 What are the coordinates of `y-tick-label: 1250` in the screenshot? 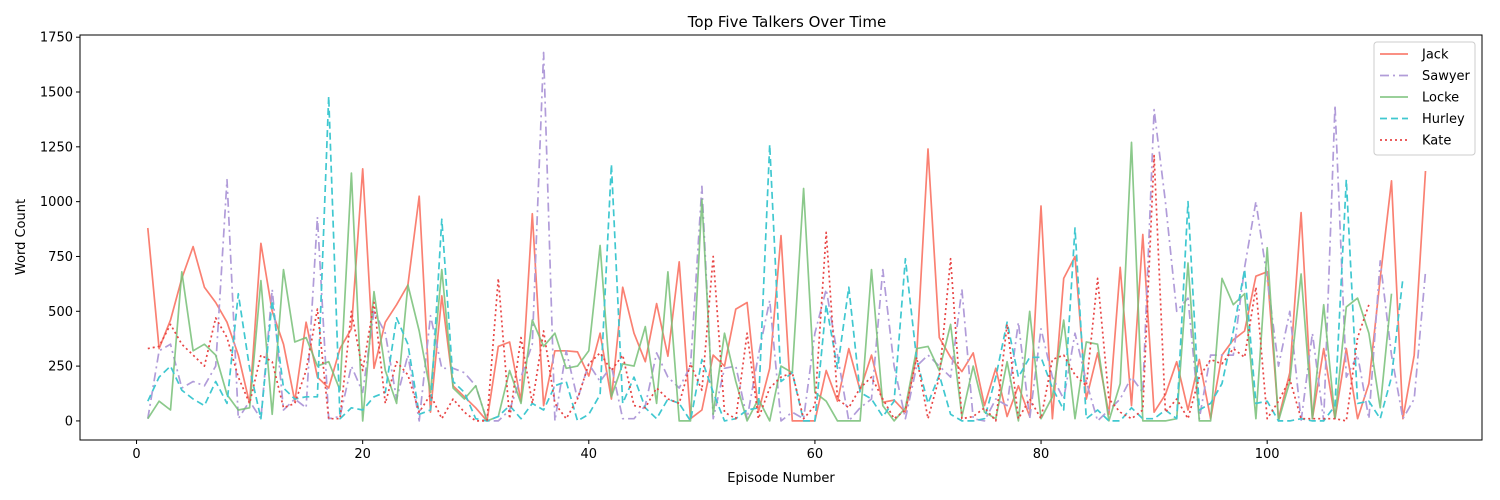 It's located at (56, 147).